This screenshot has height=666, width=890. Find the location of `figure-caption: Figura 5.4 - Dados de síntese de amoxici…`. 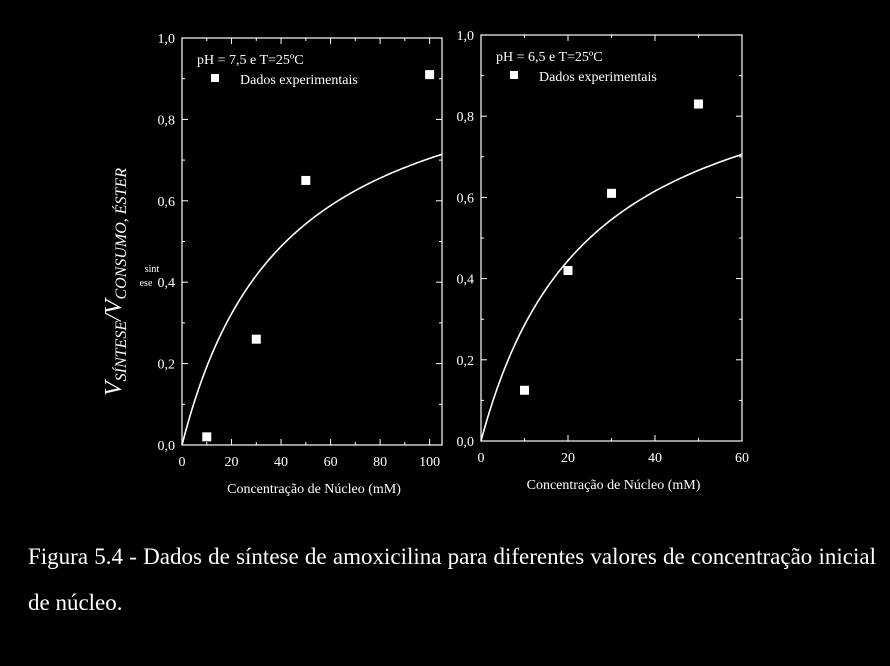

figure-caption: Figura 5.4 - Dados de síntese de amoxici… is located at coordinates (452, 579).